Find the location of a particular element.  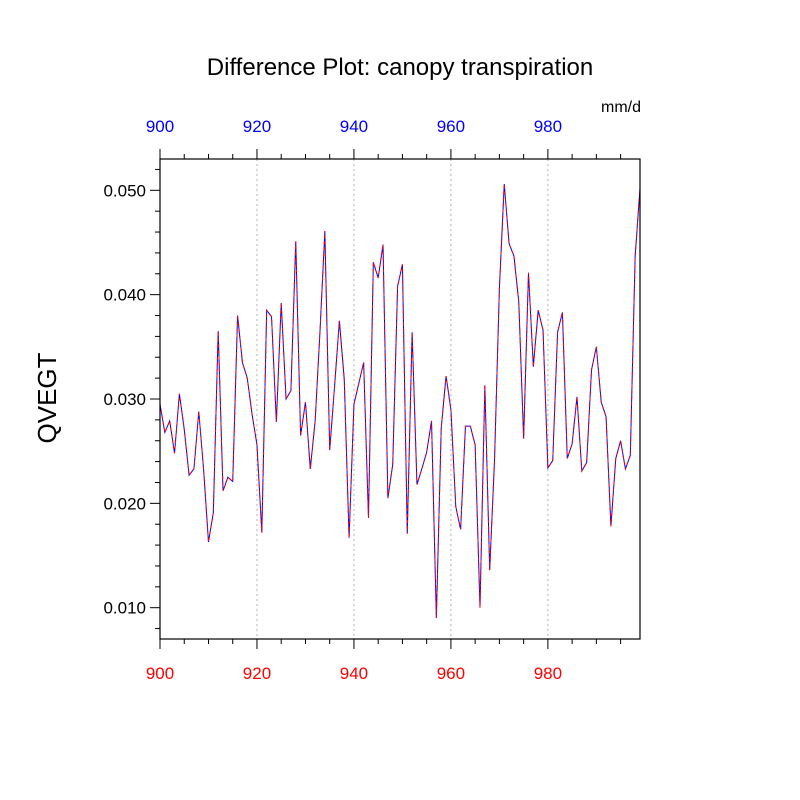

x-tick-label-top: 960 is located at coordinates (451, 126).